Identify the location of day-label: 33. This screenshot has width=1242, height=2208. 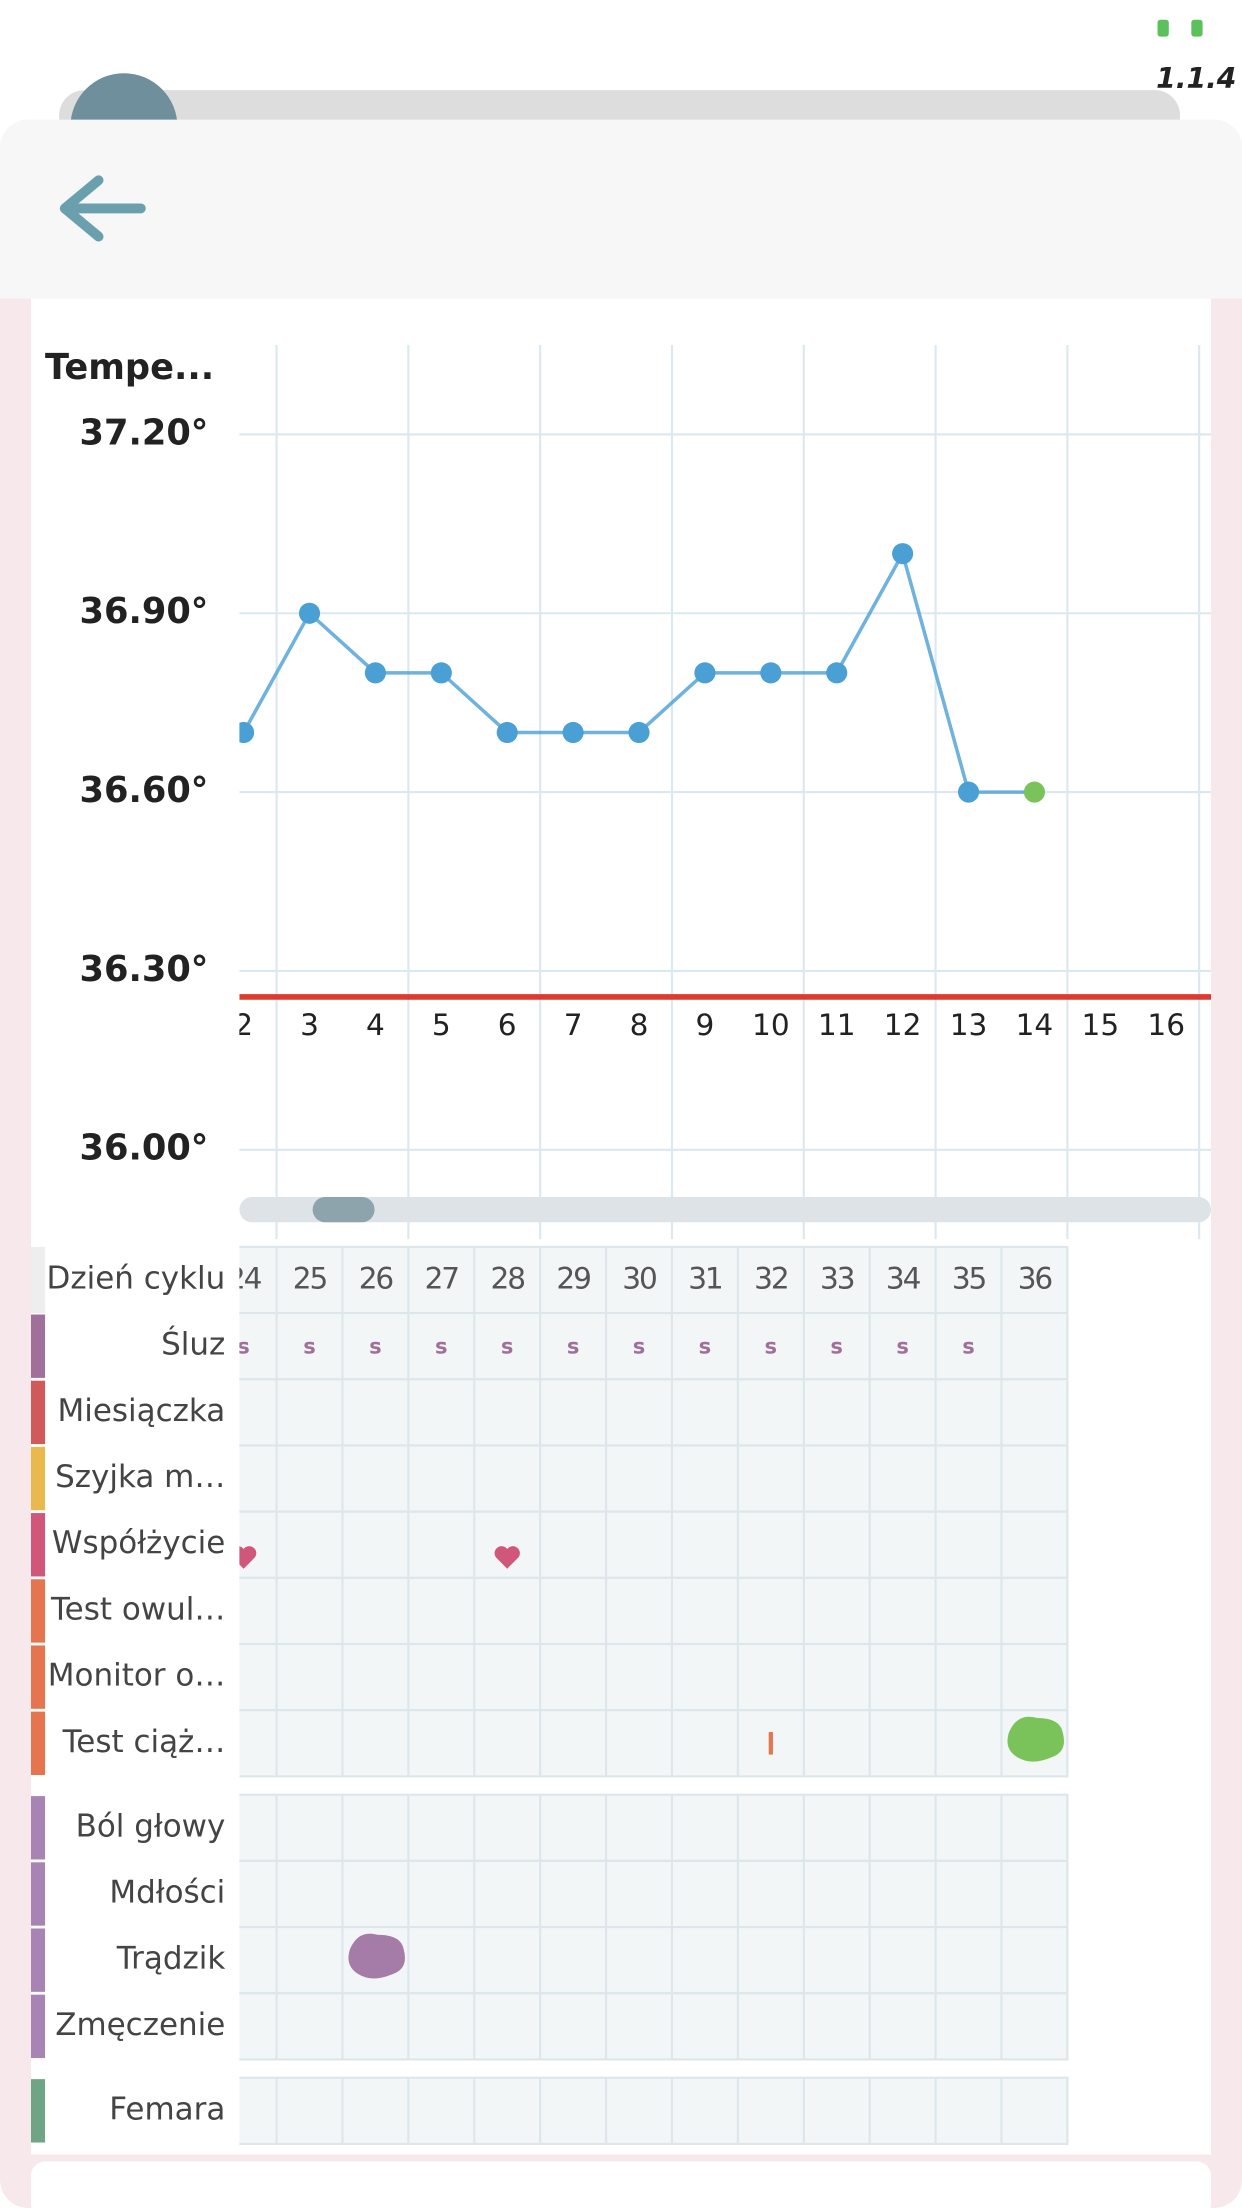
(837, 1279).